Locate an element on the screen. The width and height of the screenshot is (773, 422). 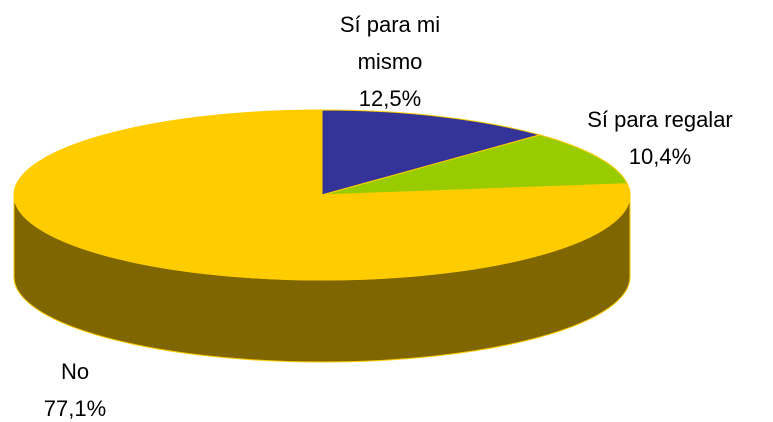
value-label: 12,5% is located at coordinates (390, 98).